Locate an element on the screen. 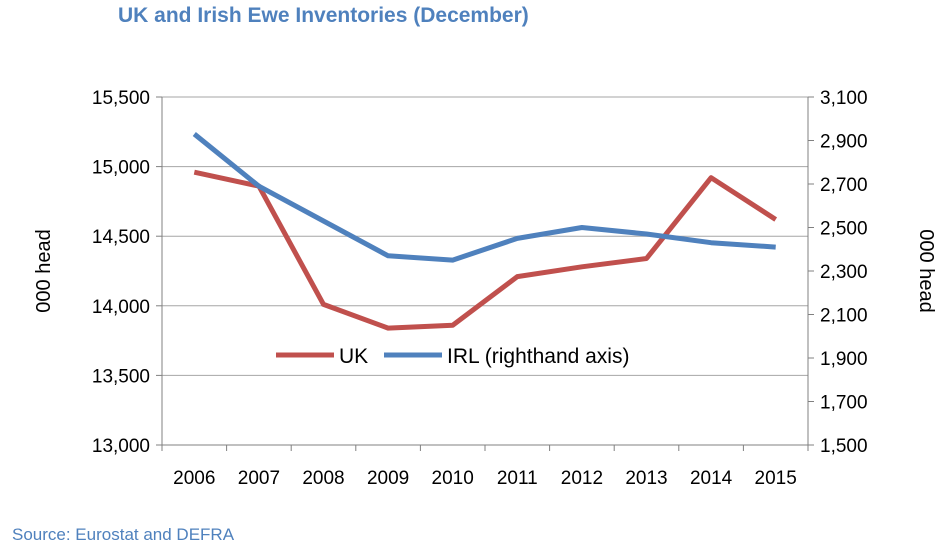  y-axis-right-title: 000 head is located at coordinates (926, 270).